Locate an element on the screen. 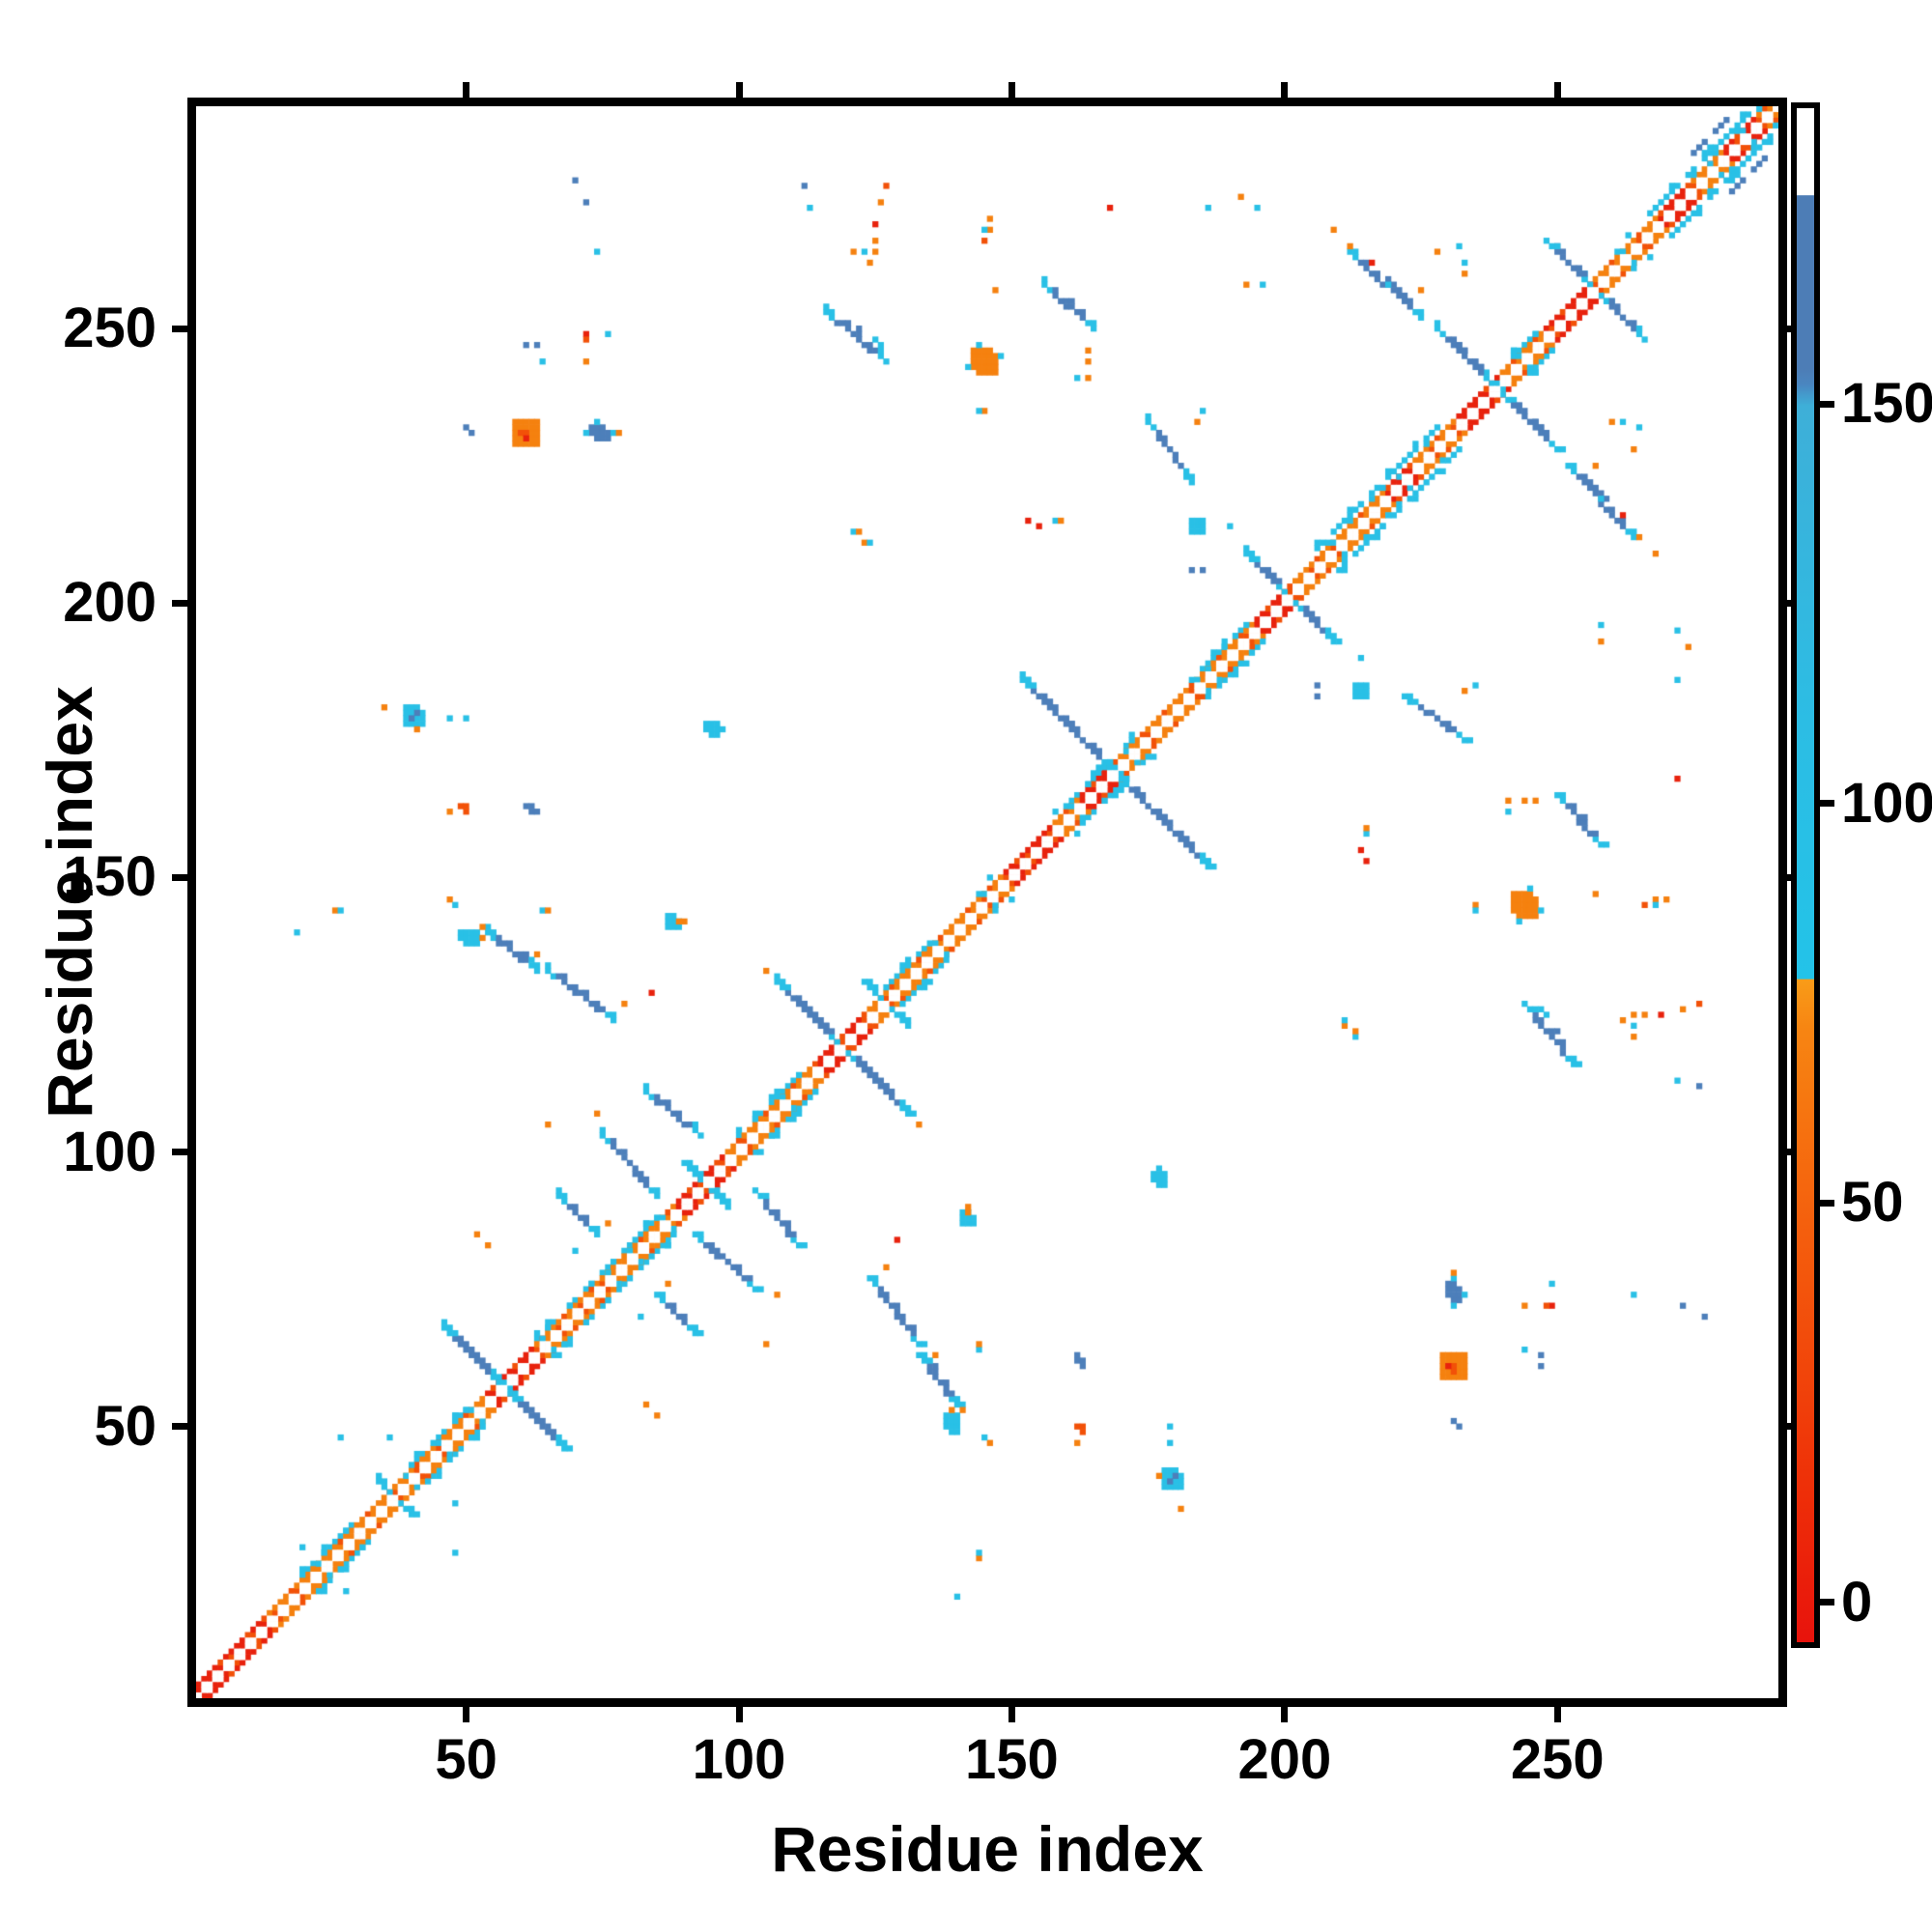 The height and width of the screenshot is (1932, 1932). y-axis-title: Residue index is located at coordinates (69, 902).